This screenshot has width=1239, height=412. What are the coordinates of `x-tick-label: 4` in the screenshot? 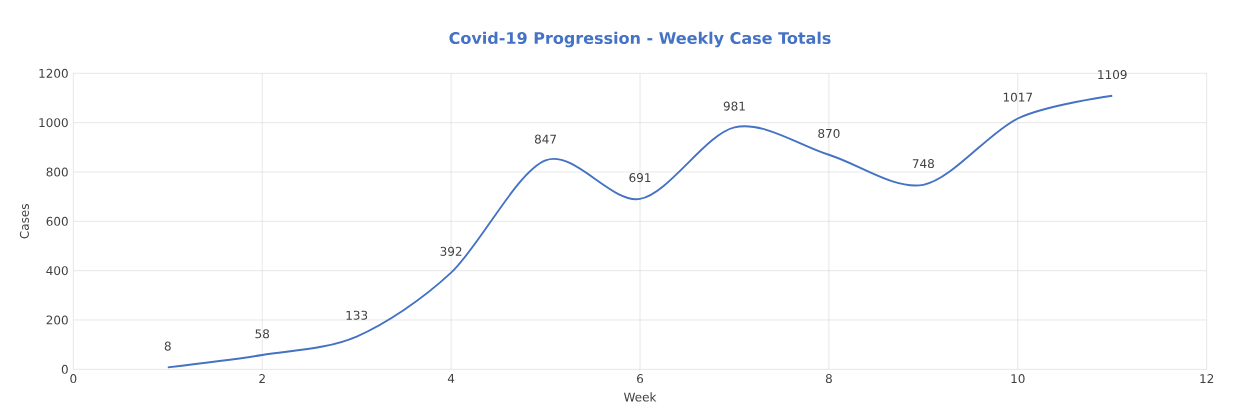 It's located at (451, 378).